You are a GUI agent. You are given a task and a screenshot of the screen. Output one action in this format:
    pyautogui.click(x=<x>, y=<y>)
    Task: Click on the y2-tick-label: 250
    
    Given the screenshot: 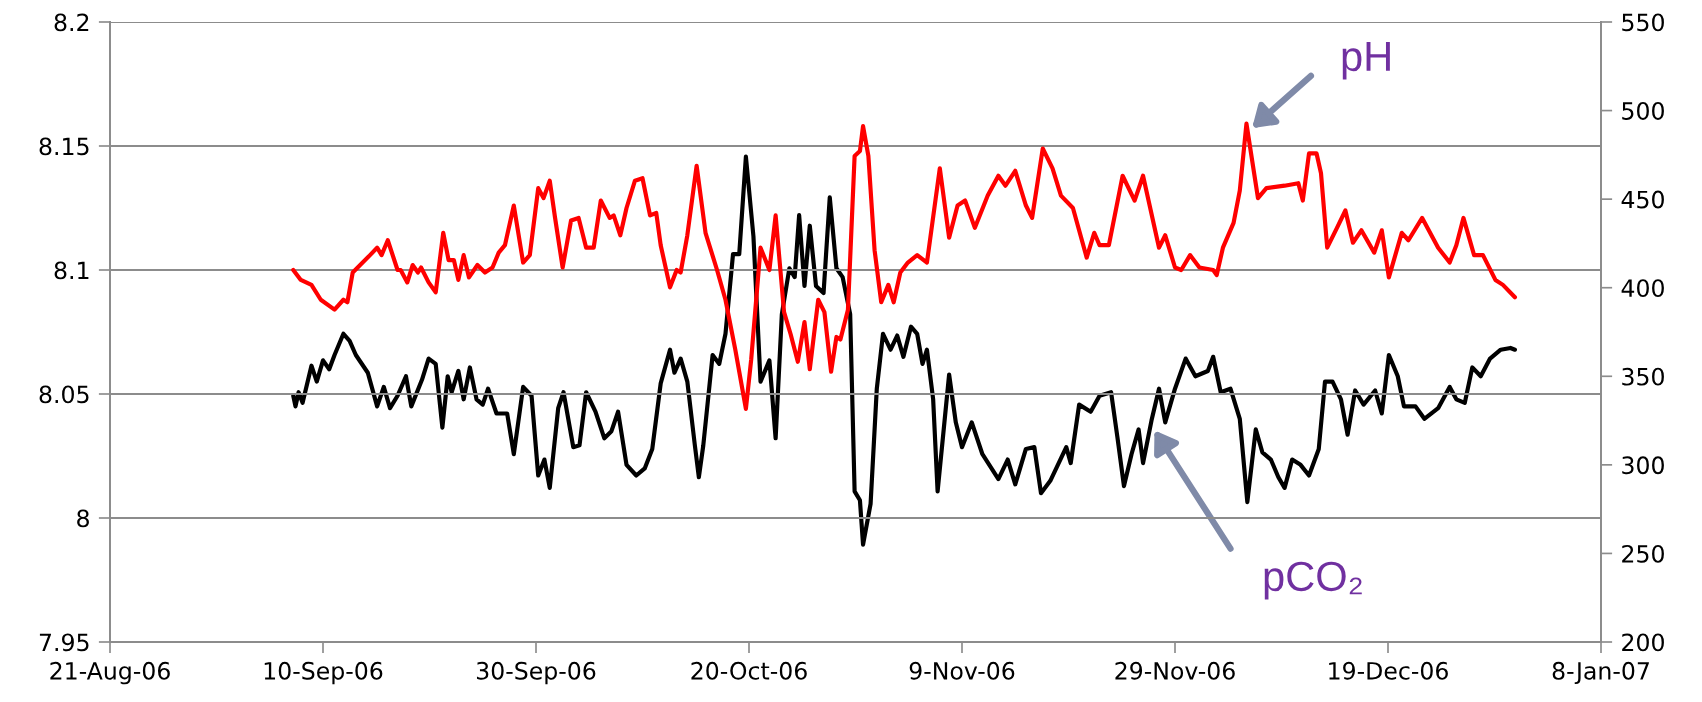 What is the action you would take?
    pyautogui.click(x=1643, y=553)
    